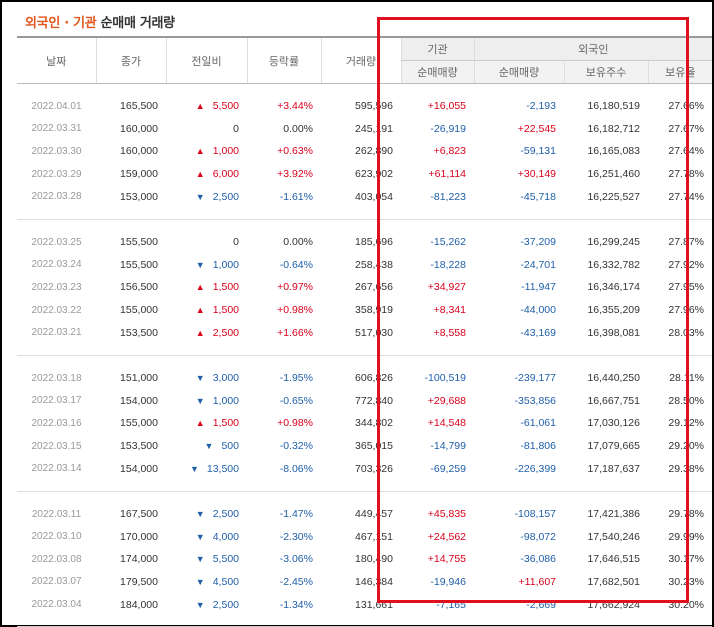  What do you see at coordinates (686, 536) in the screenshot?
I see `foreign-ratio-cell: 29.99%` at bounding box center [686, 536].